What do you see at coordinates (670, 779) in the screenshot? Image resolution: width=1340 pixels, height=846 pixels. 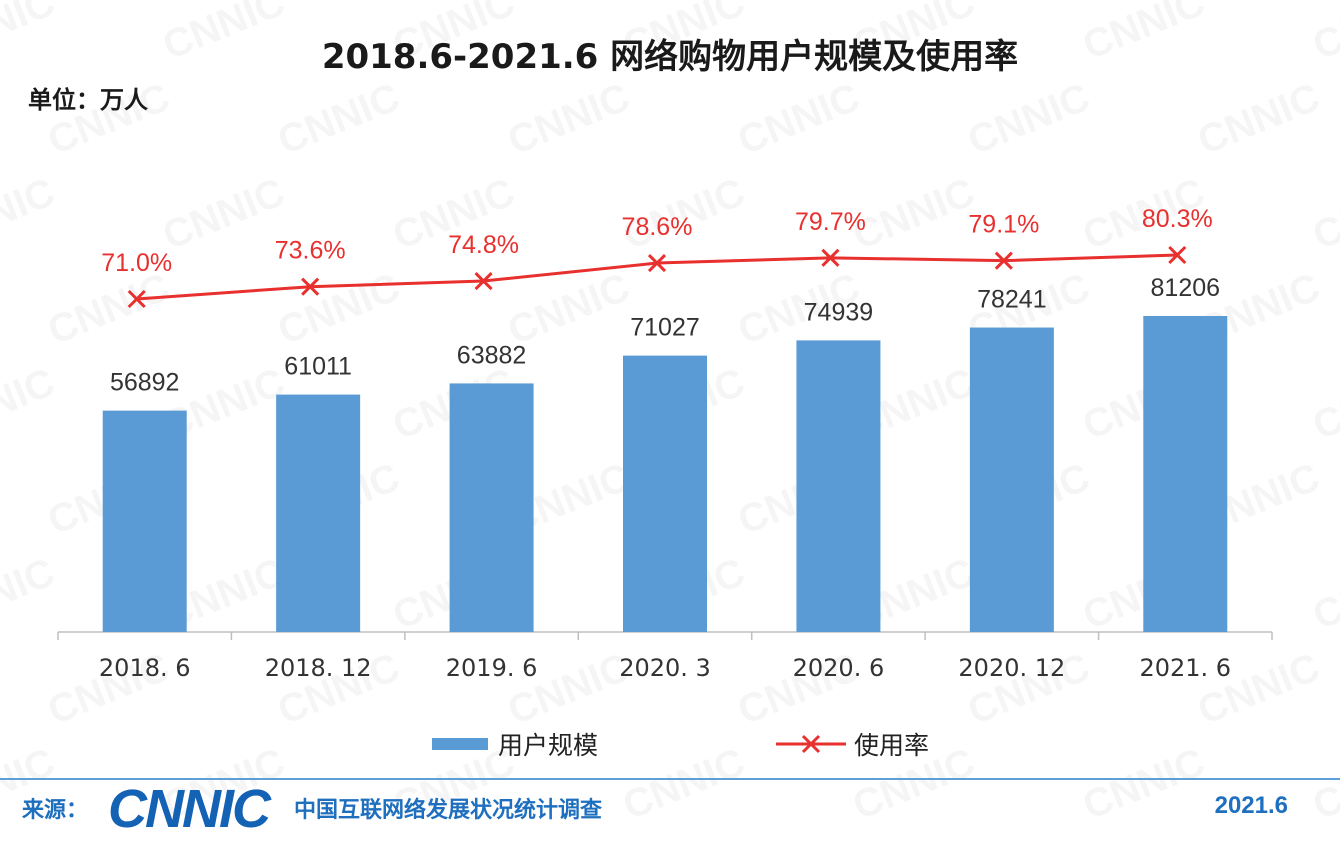 I see `footer-divider` at bounding box center [670, 779].